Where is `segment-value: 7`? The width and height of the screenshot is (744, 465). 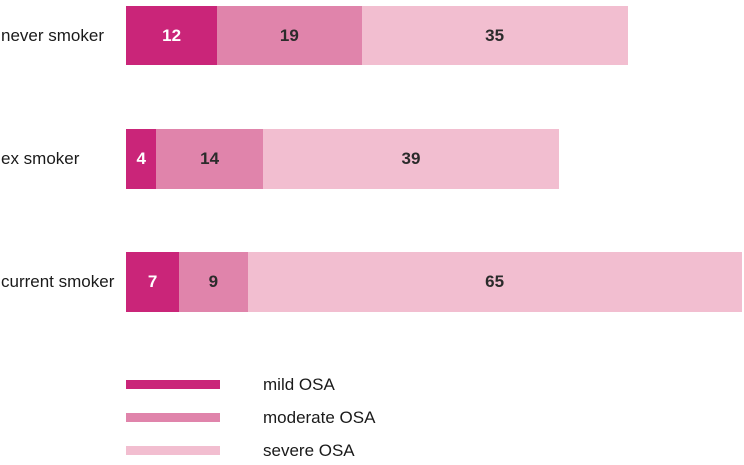
segment-value: 7 is located at coordinates (152, 281).